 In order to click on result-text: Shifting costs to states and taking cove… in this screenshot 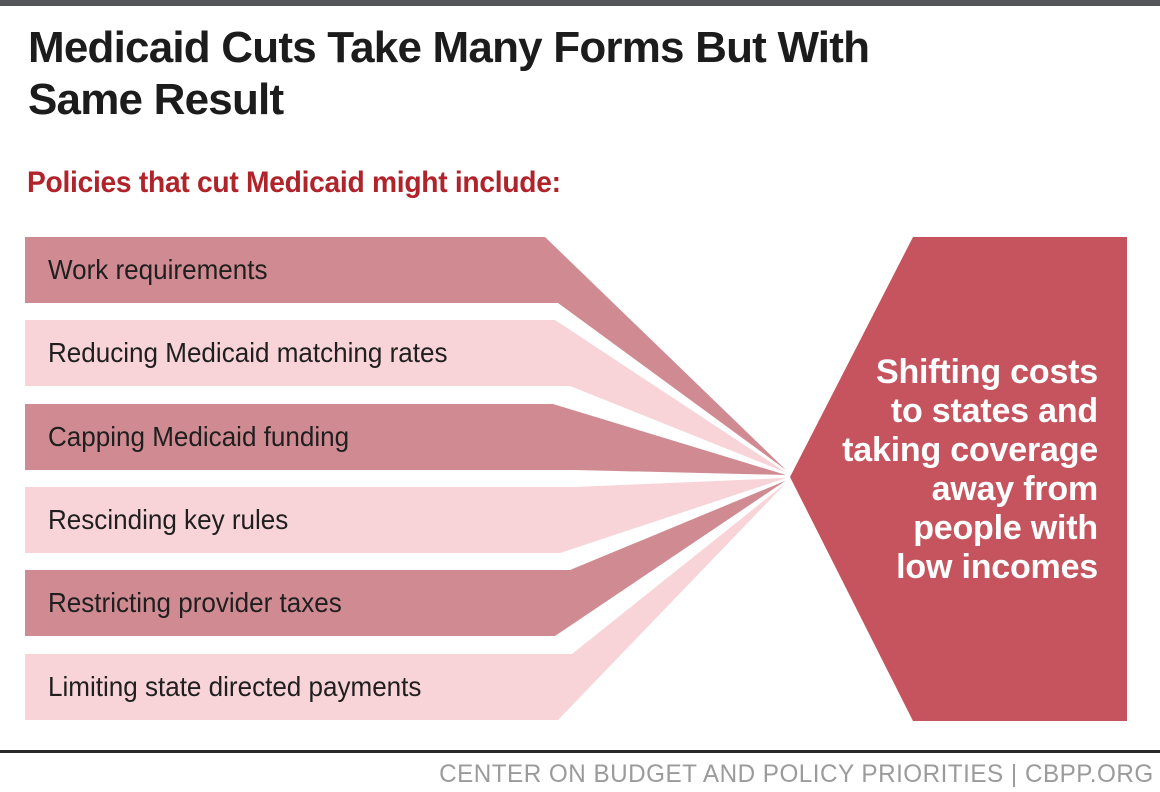, I will do `click(888, 470)`.